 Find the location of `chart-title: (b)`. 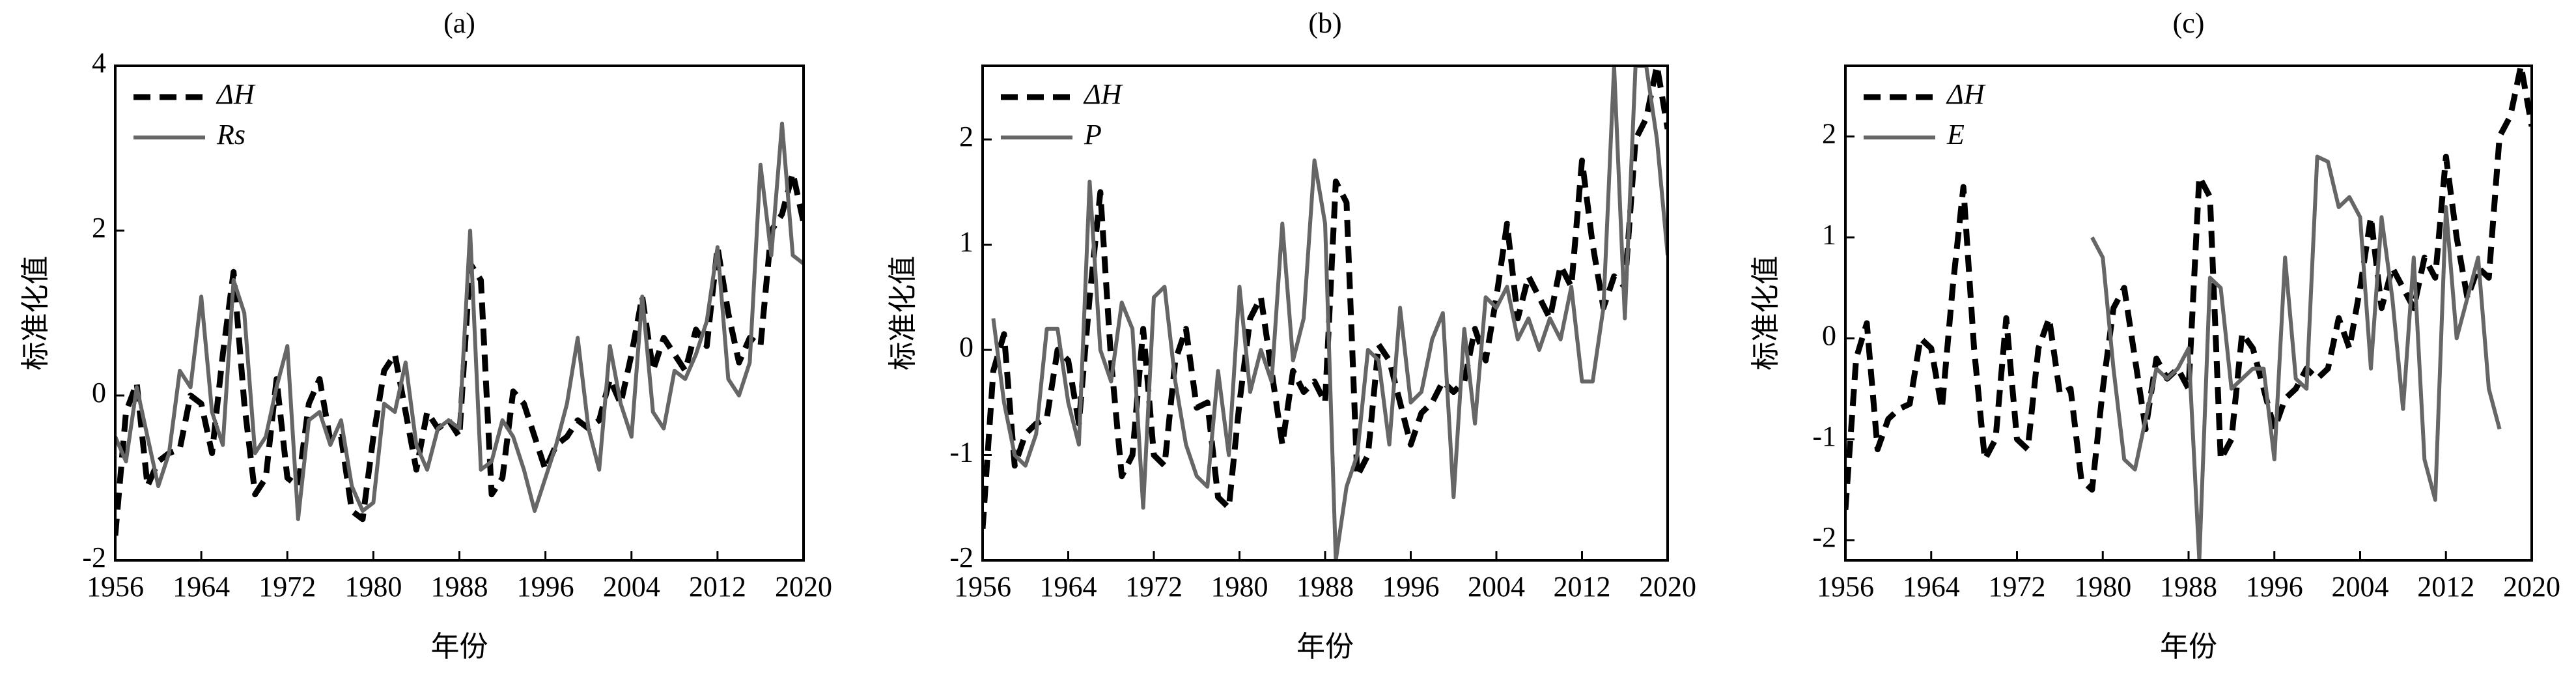

chart-title: (b) is located at coordinates (1325, 23).